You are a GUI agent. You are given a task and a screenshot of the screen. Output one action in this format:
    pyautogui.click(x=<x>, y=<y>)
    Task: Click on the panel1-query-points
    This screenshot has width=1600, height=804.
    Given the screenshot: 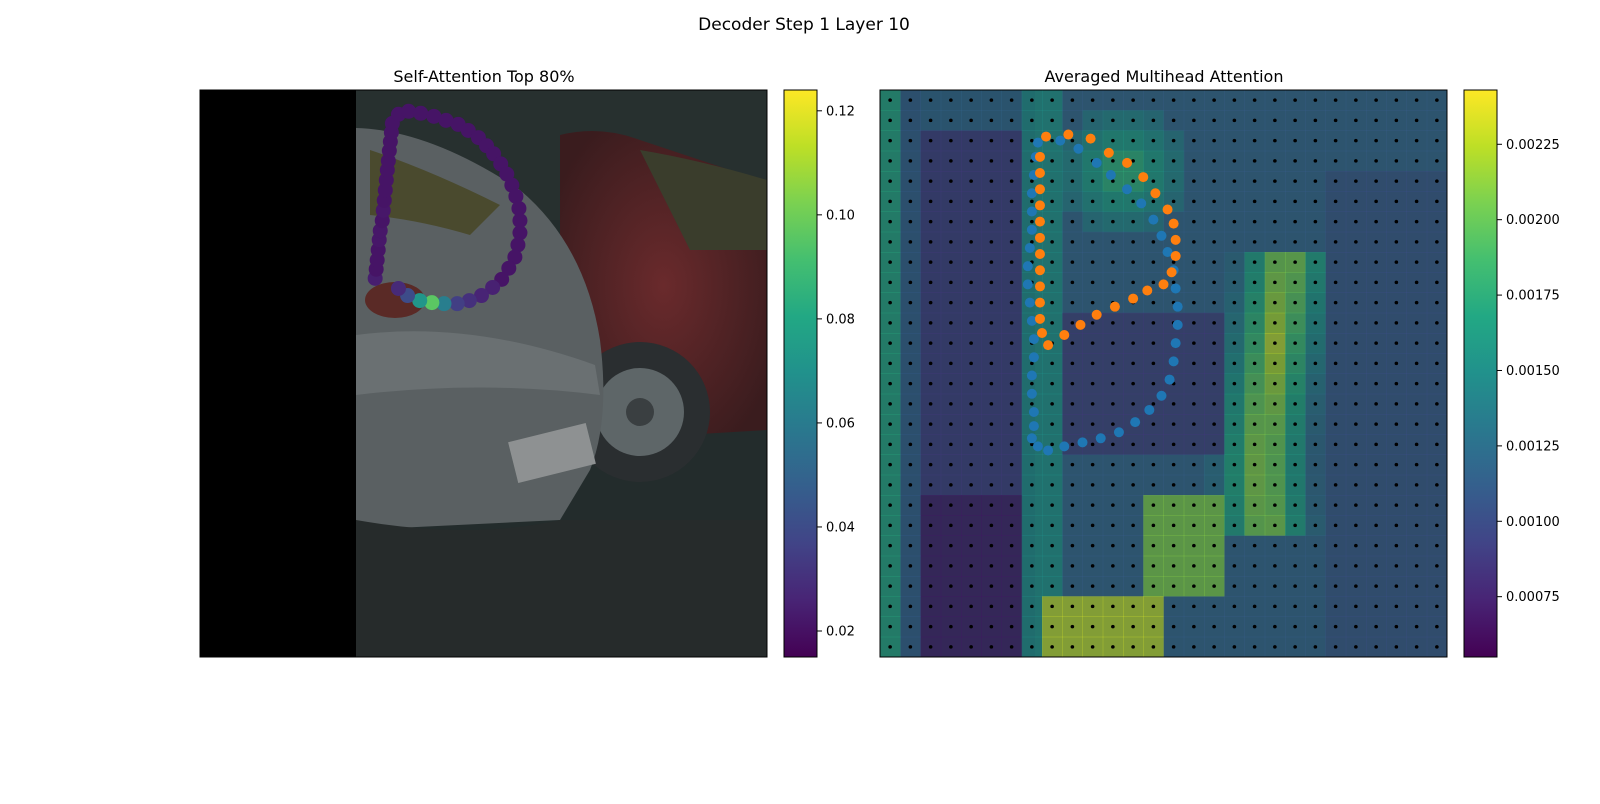 What is the action you would take?
    pyautogui.click(x=447, y=207)
    